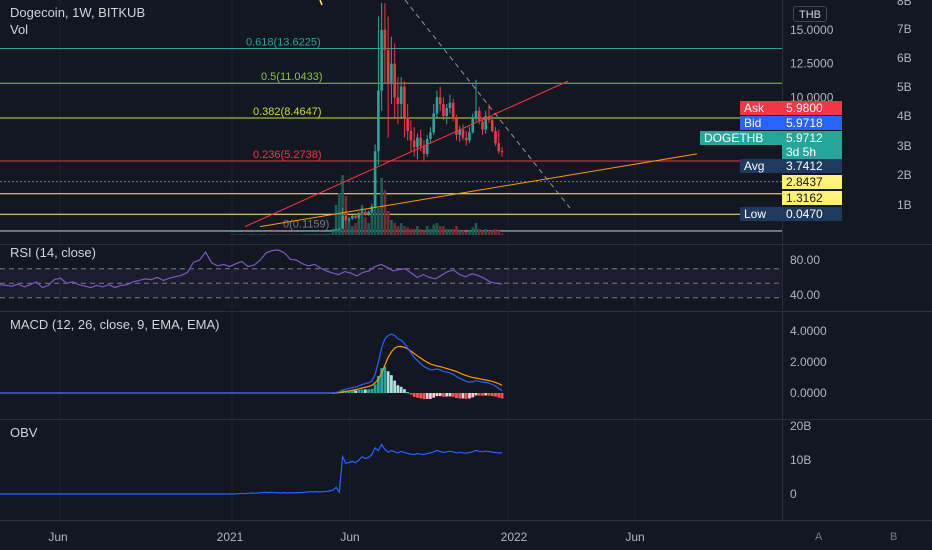  What do you see at coordinates (812, 138) in the screenshot?
I see `last-price-tag-value: 5.9712` at bounding box center [812, 138].